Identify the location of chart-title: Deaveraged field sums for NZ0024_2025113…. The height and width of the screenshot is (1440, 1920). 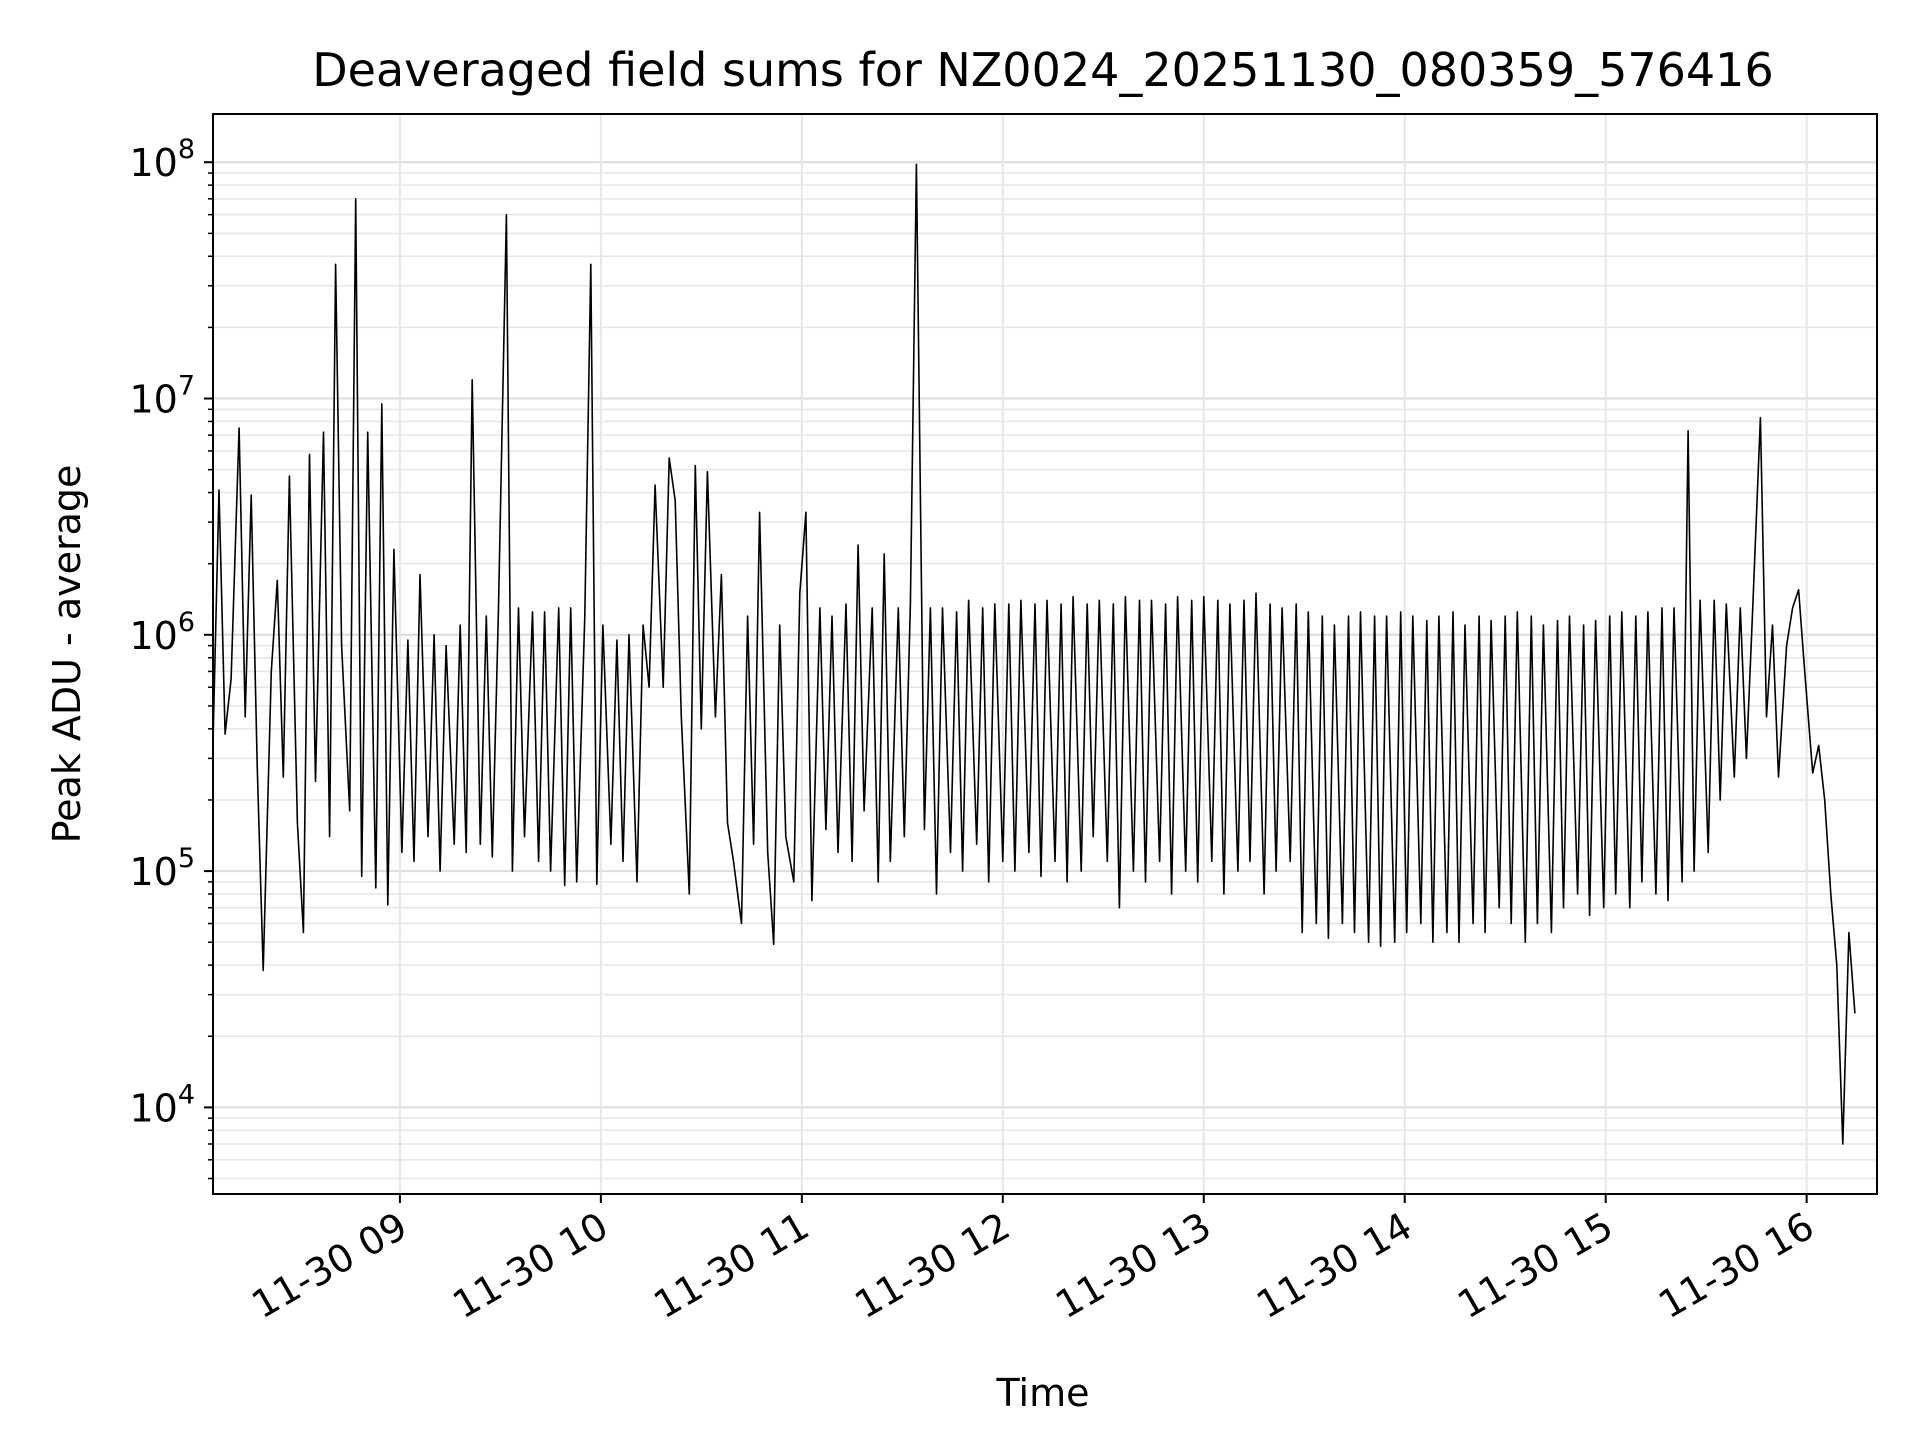
(1042, 70).